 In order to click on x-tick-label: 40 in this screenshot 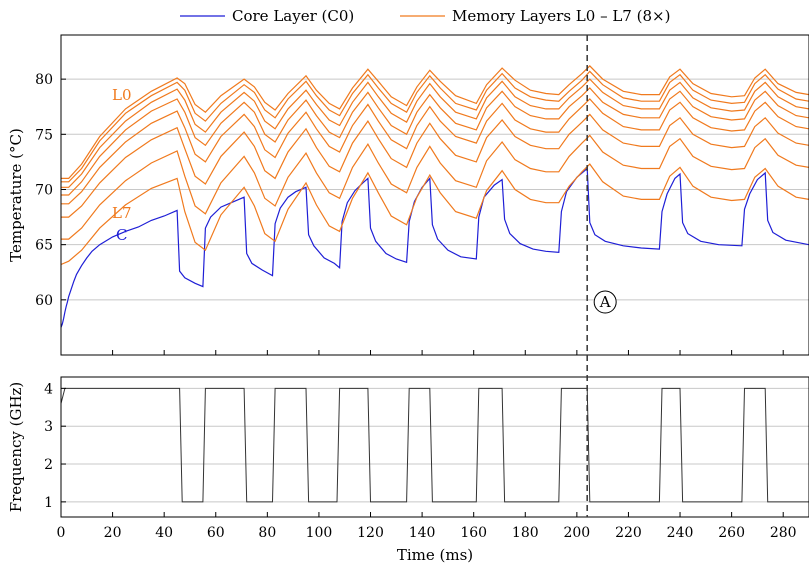, I will do `click(164, 533)`.